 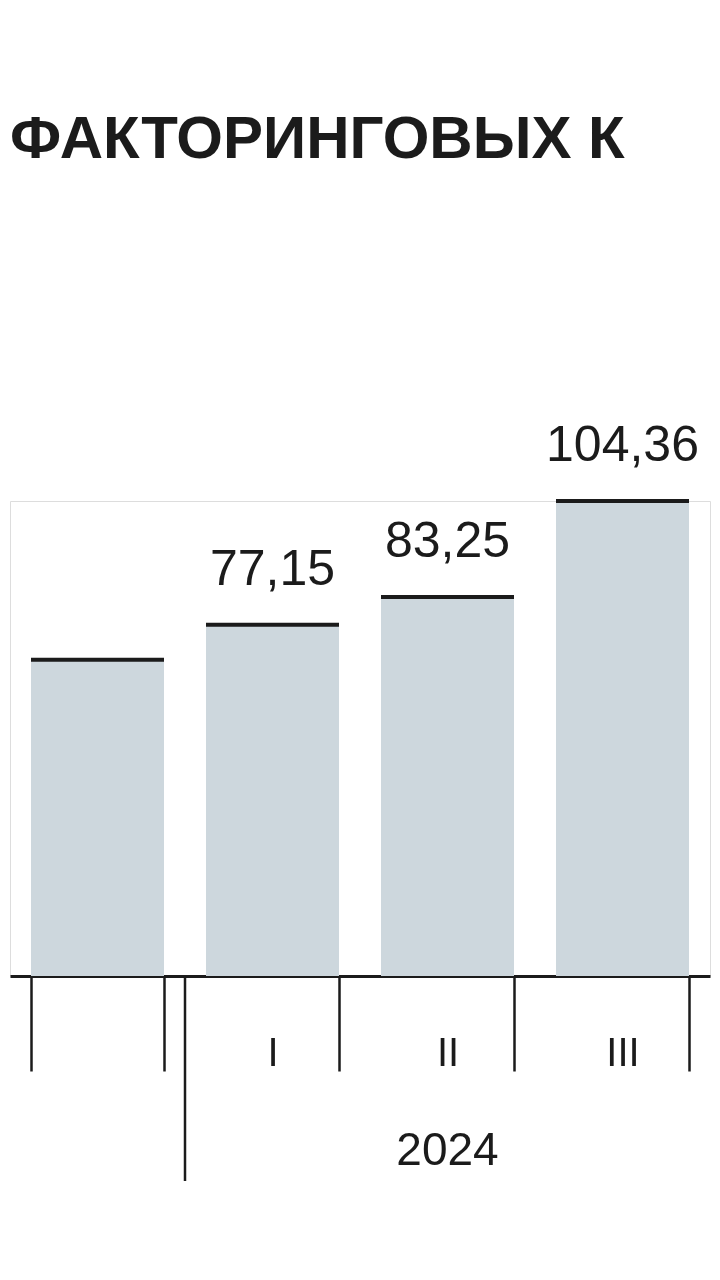 I want to click on data-label: 104,36, so click(x=622, y=444).